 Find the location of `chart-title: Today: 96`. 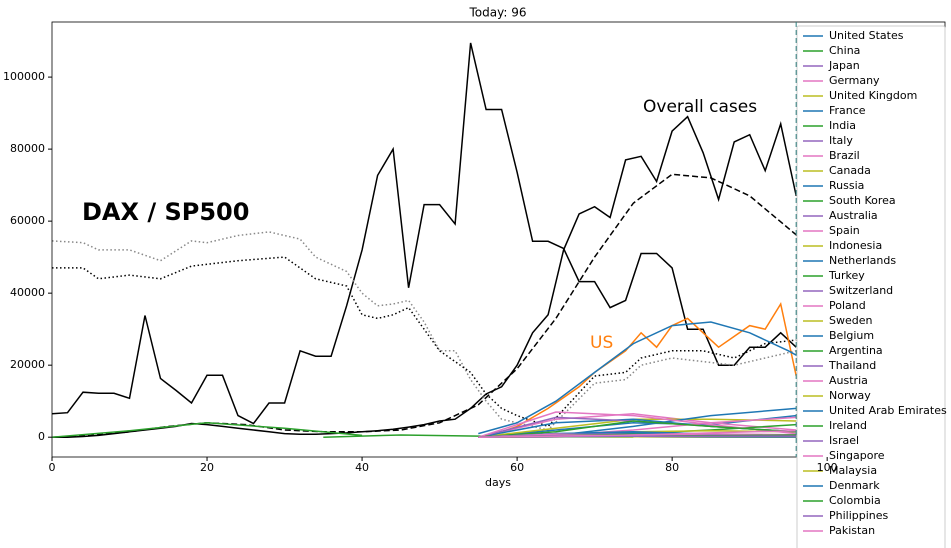

chart-title: Today: 96 is located at coordinates (498, 13).